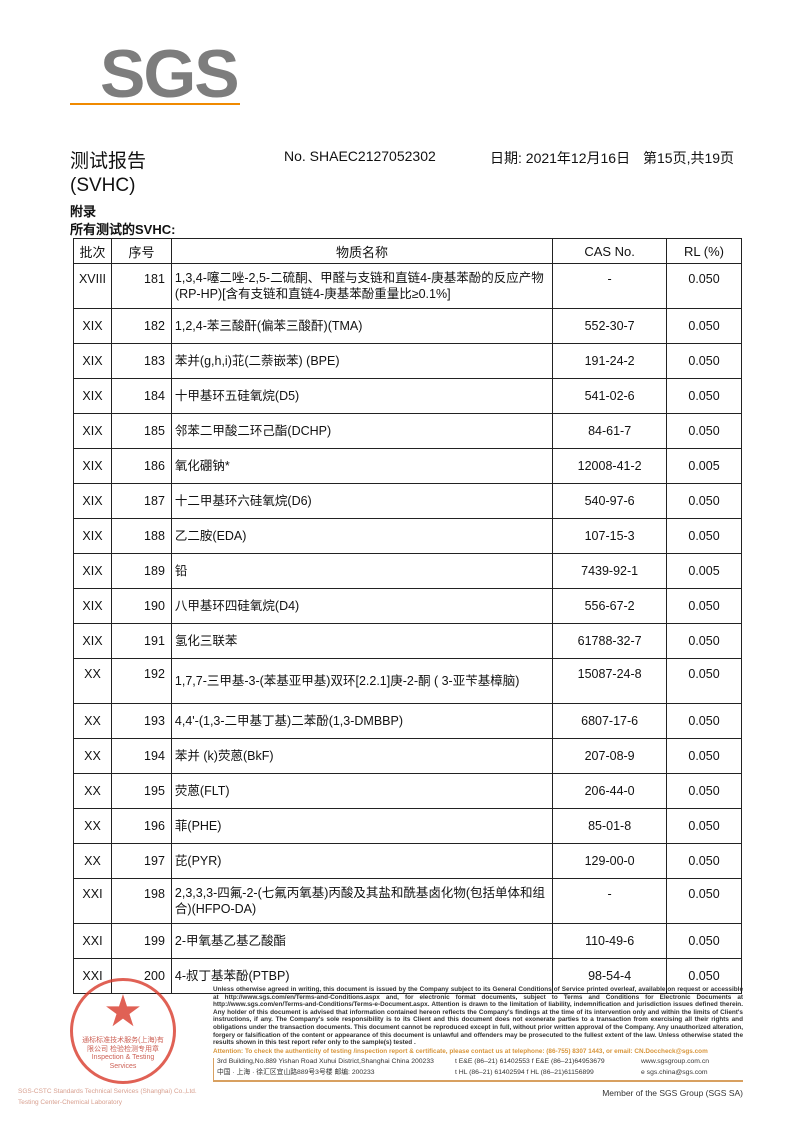 The image size is (800, 1131). What do you see at coordinates (155, 104) in the screenshot?
I see `logo-underline` at bounding box center [155, 104].